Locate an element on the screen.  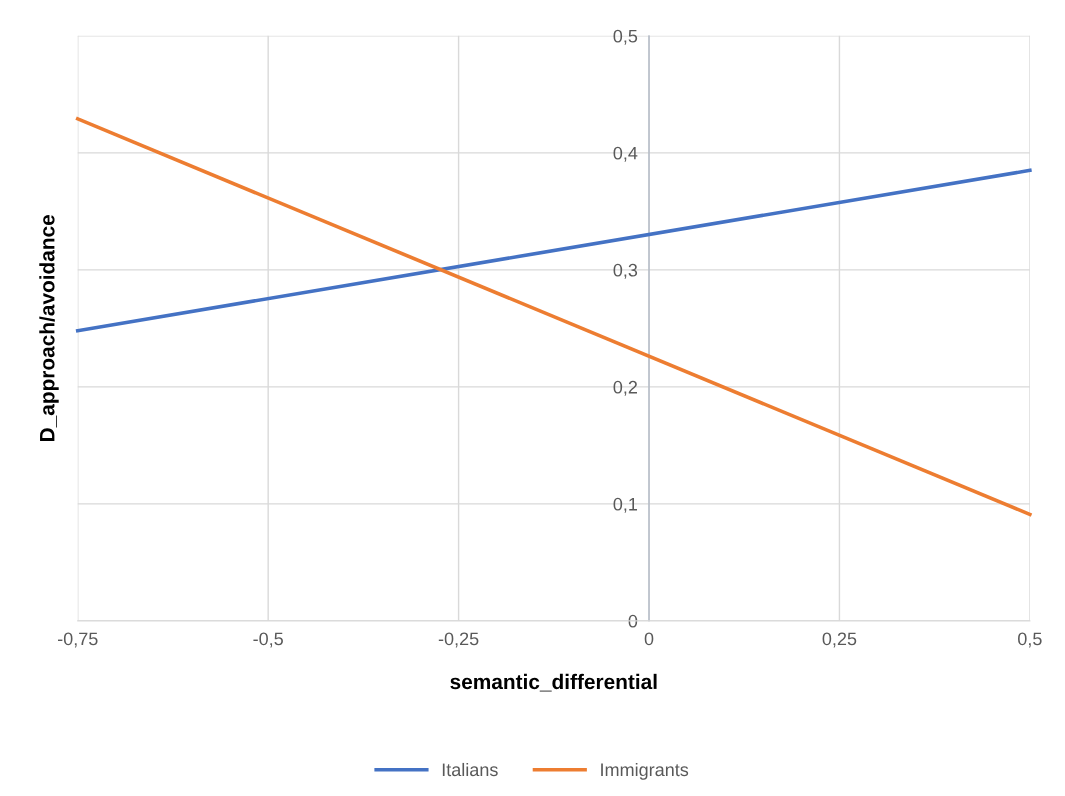
y-tick-label: 0 is located at coordinates (633, 621).